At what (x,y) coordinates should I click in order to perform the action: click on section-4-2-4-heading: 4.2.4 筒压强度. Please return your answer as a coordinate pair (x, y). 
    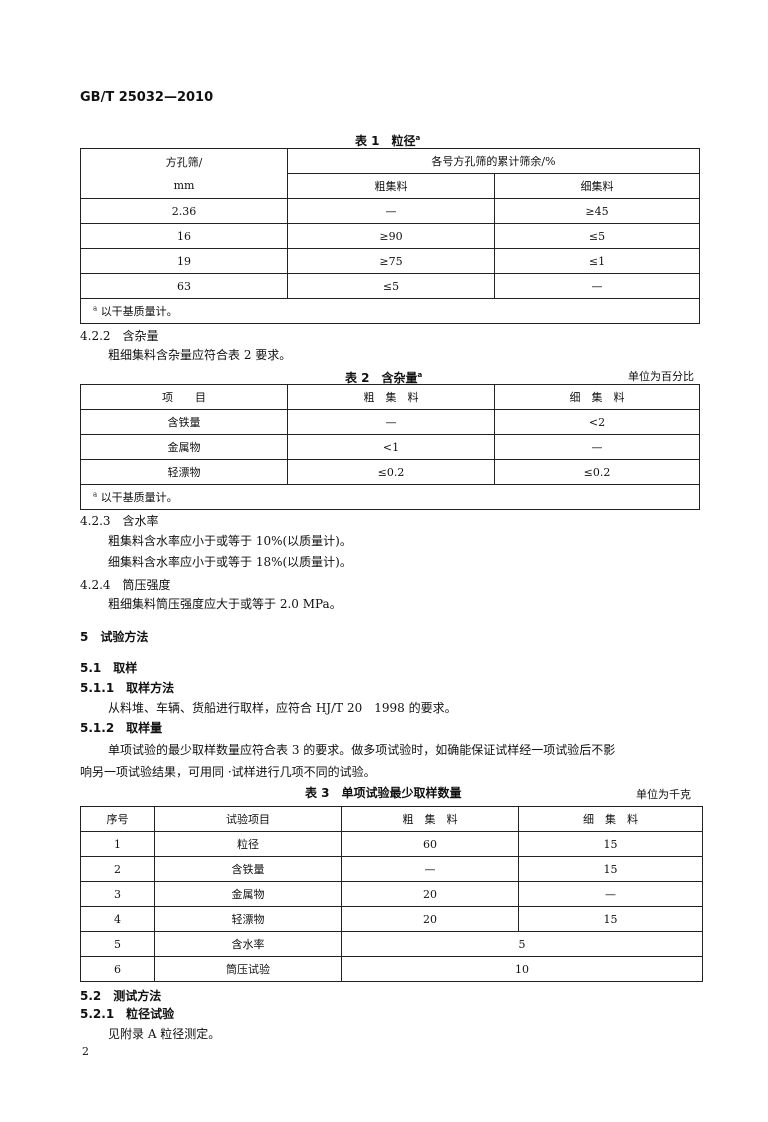
    Looking at the image, I should click on (125, 585).